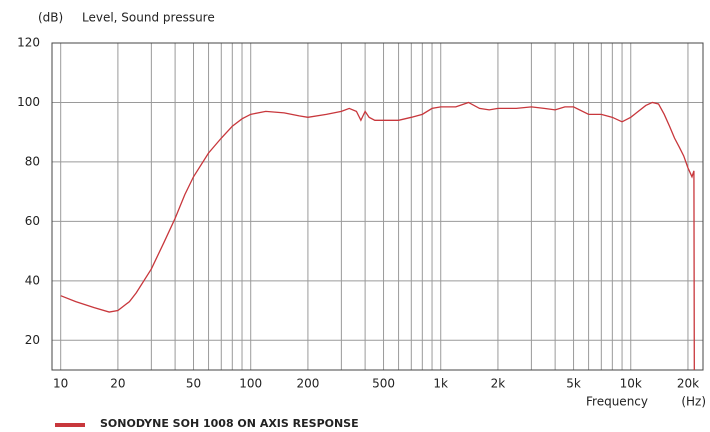 This screenshot has width=710, height=432. I want to click on x-tick-label: 1k, so click(440, 384).